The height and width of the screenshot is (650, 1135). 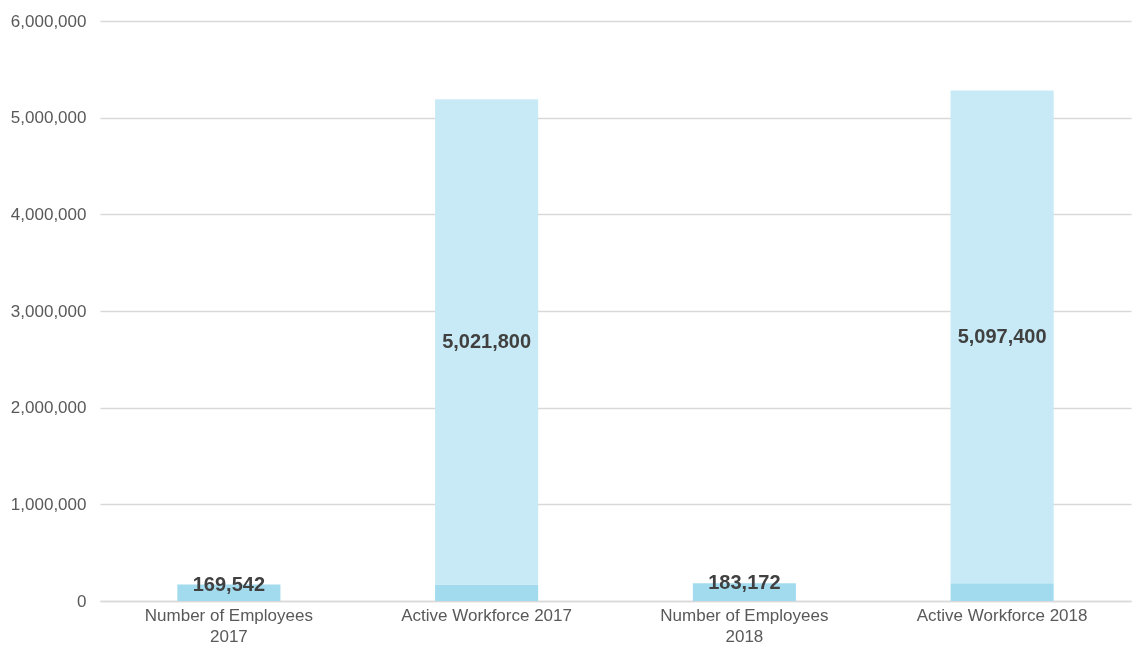 What do you see at coordinates (82, 601) in the screenshot?
I see `y-tick-label: 0` at bounding box center [82, 601].